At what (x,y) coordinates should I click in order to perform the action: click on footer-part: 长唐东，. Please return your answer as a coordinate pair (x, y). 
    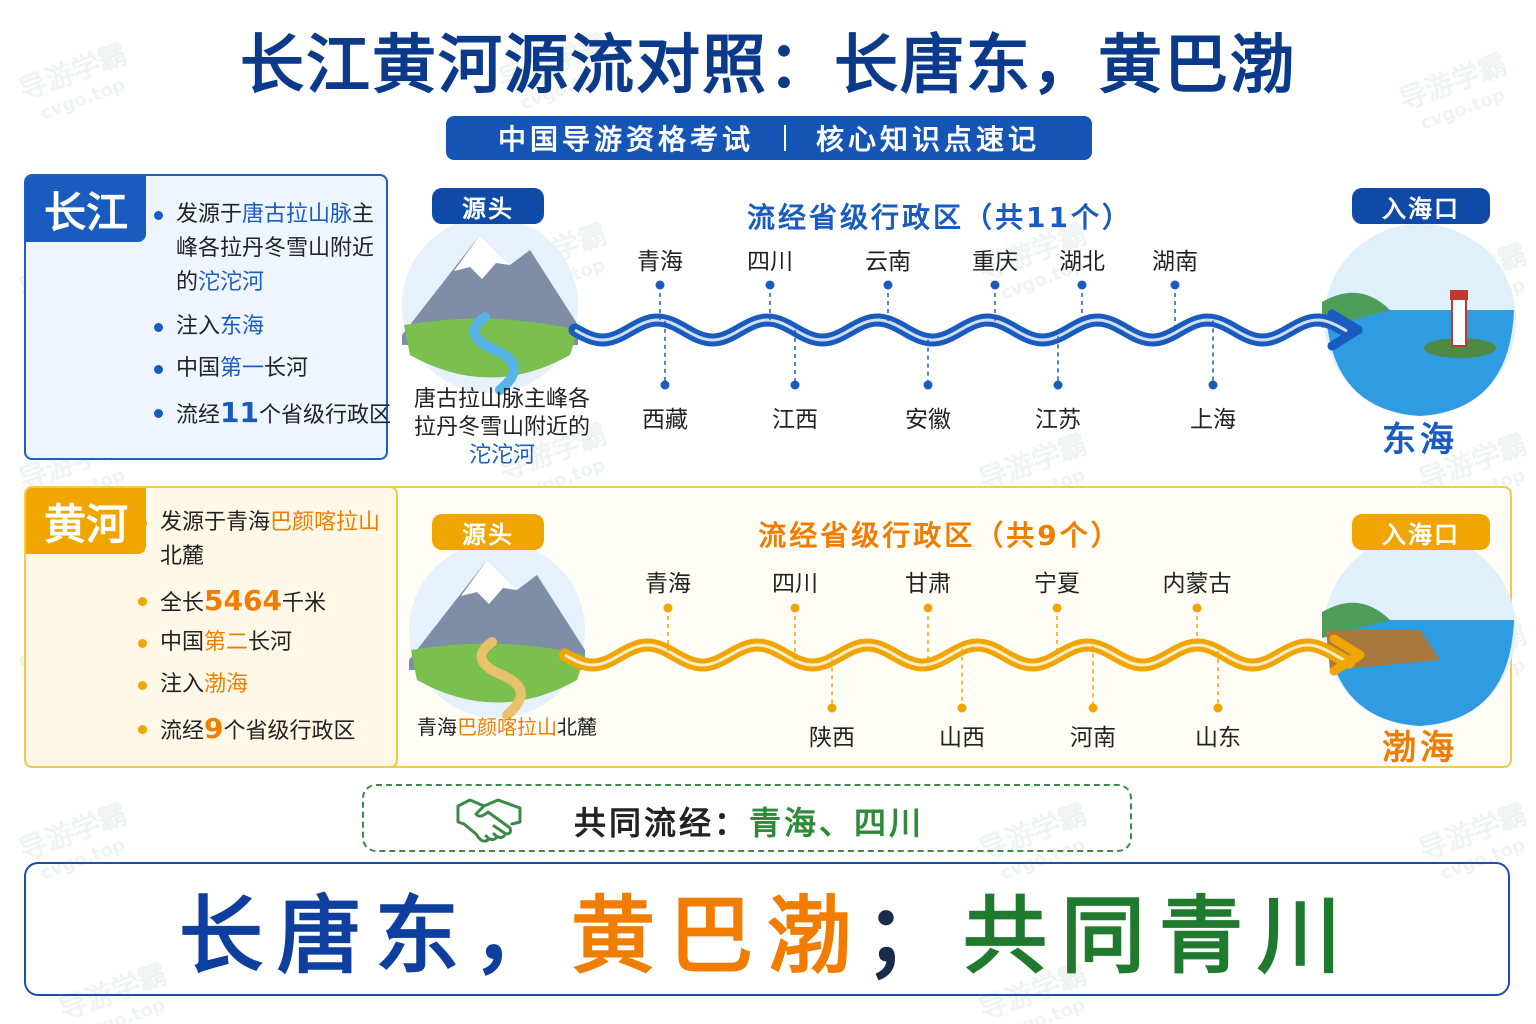
    Looking at the image, I should click on (374, 935).